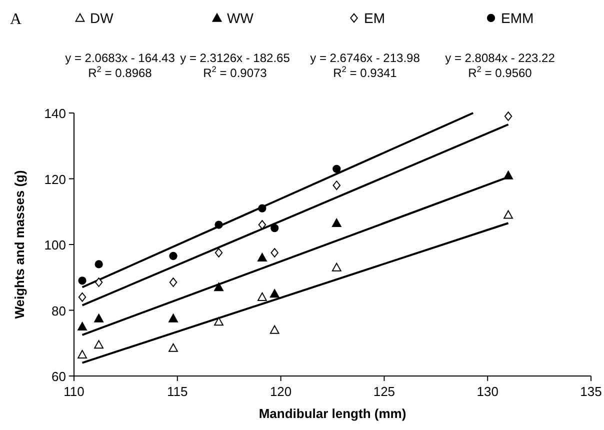  What do you see at coordinates (374, 18) in the screenshot?
I see `legend-label: EM` at bounding box center [374, 18].